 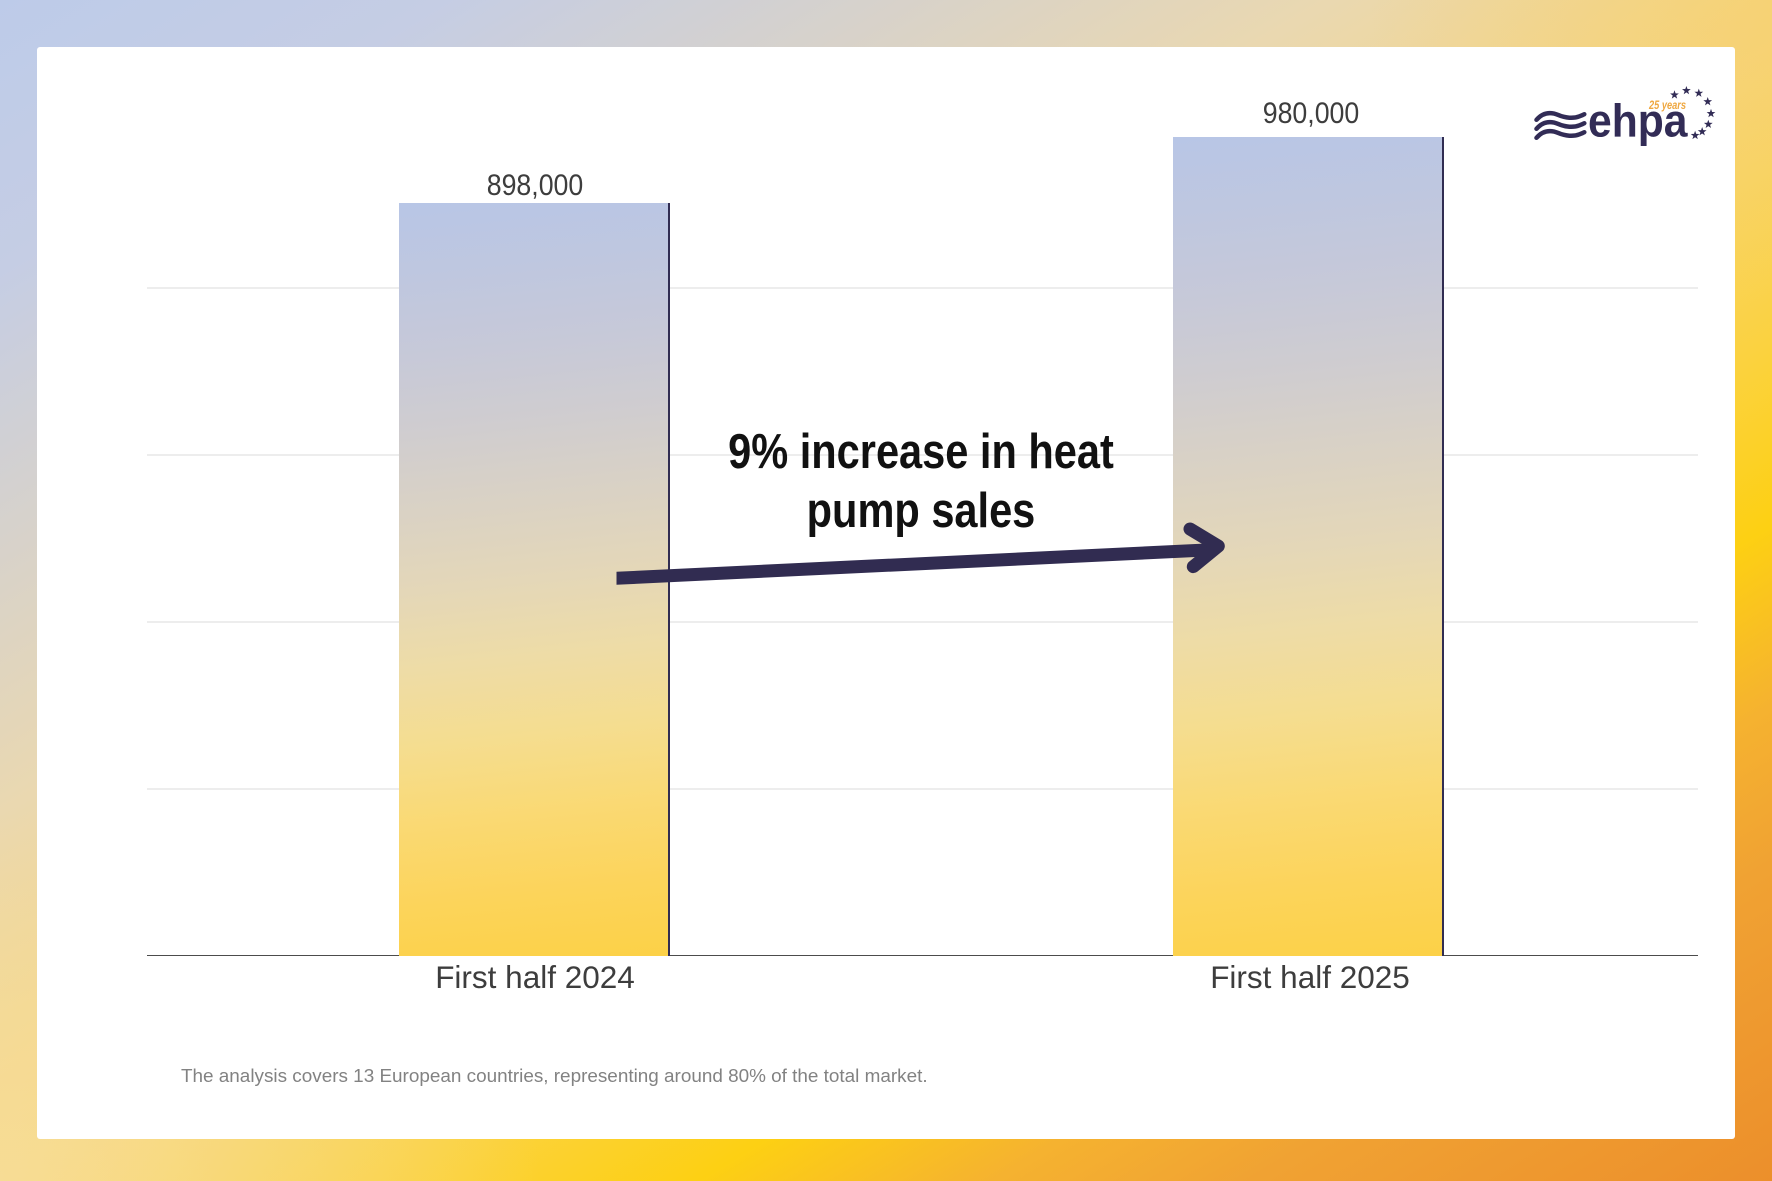 I want to click on svg-text: ehpa, so click(x=1638, y=120).